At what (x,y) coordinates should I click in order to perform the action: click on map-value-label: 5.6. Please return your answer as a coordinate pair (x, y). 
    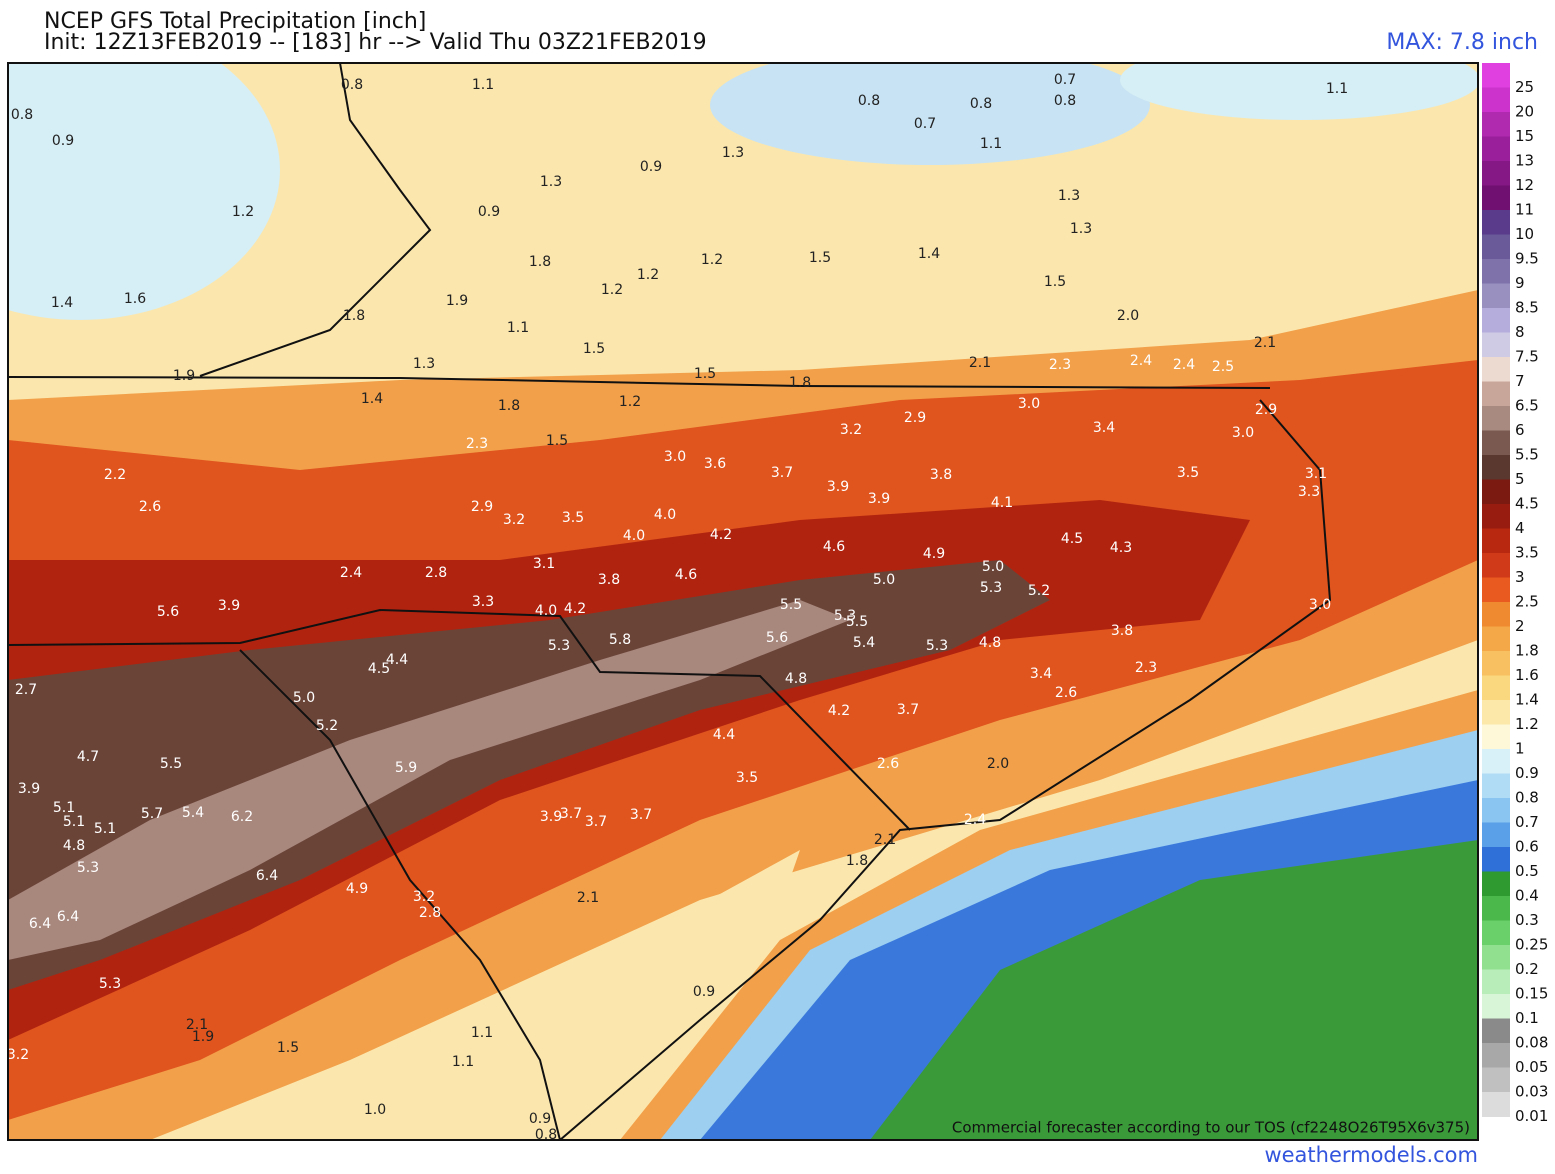
    Looking at the image, I should click on (777, 638).